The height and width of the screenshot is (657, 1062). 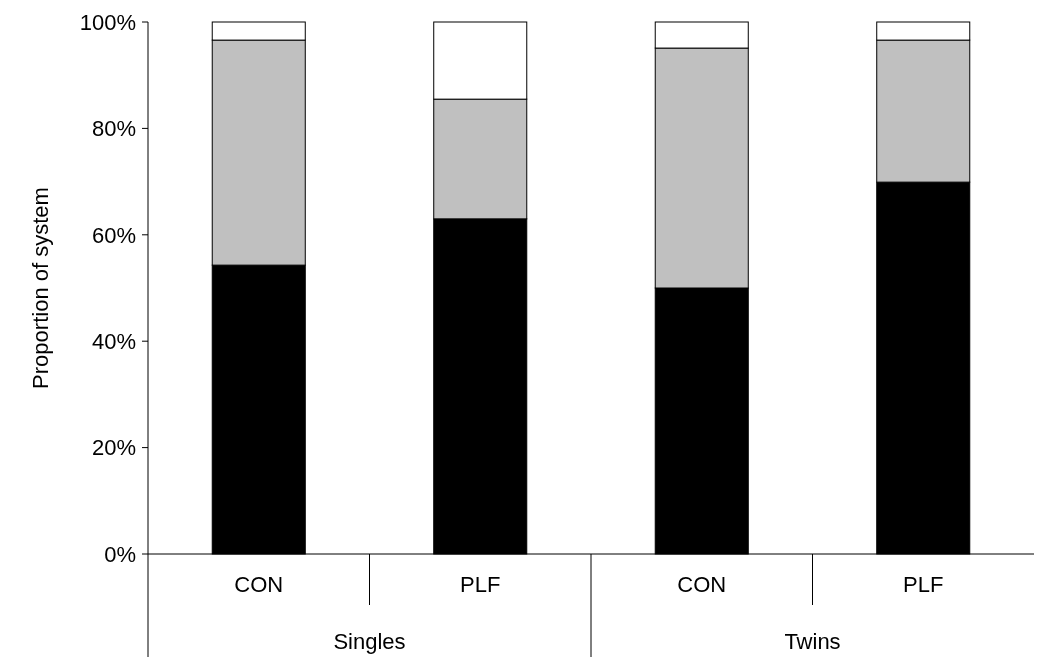 What do you see at coordinates (113, 129) in the screenshot?
I see `y-tick-label: 80%` at bounding box center [113, 129].